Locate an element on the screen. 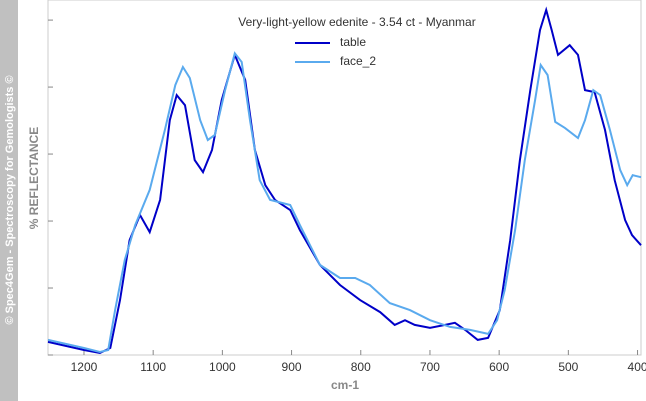  x-tick-label: 1200 is located at coordinates (84, 367).